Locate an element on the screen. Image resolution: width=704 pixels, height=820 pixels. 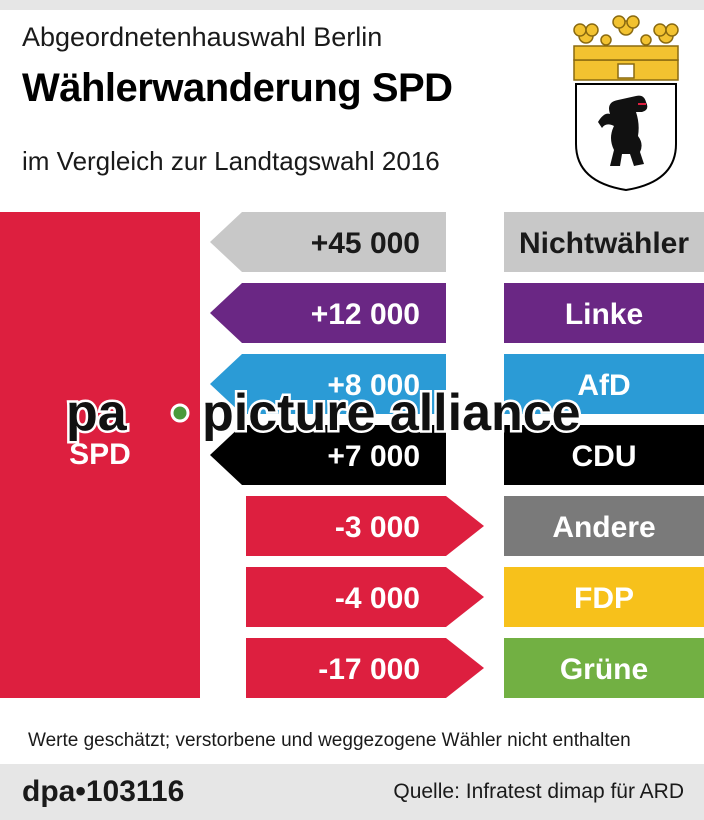
party-label-afd: AfD is located at coordinates (603, 385).